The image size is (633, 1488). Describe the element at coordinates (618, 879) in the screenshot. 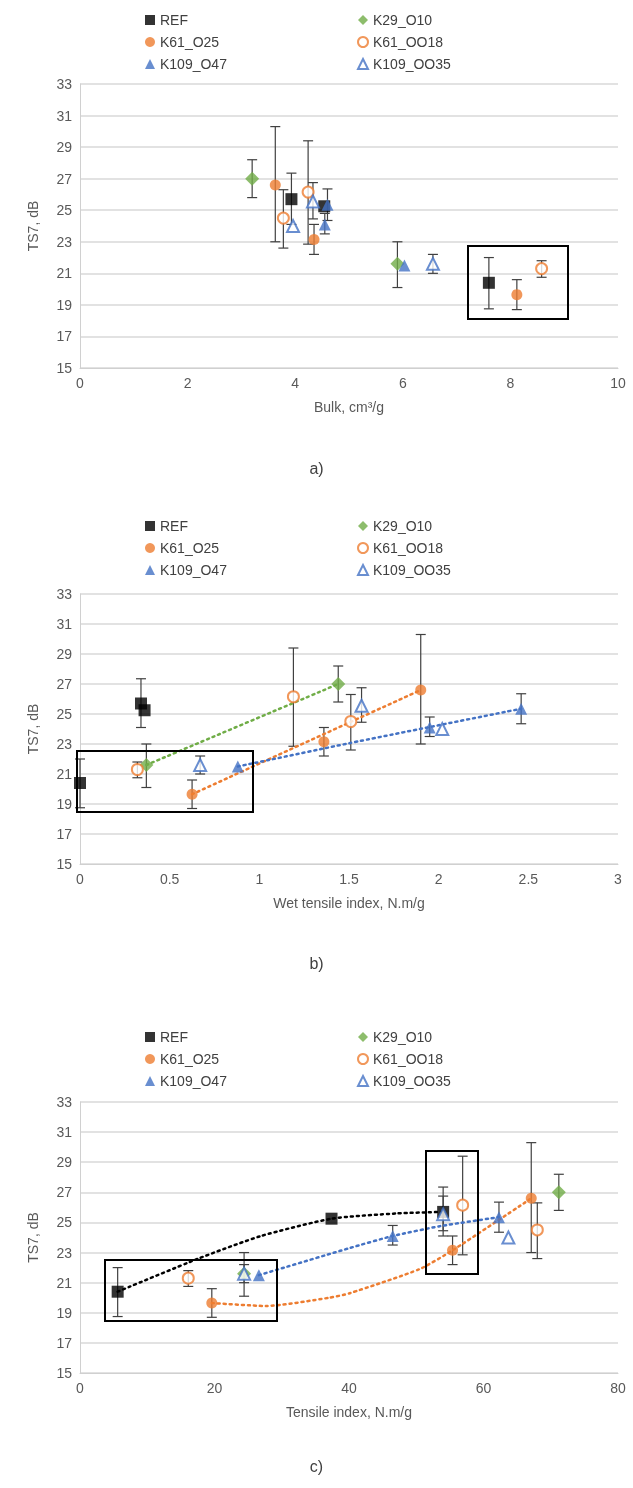

I see `x-tick-label: 3` at that location.